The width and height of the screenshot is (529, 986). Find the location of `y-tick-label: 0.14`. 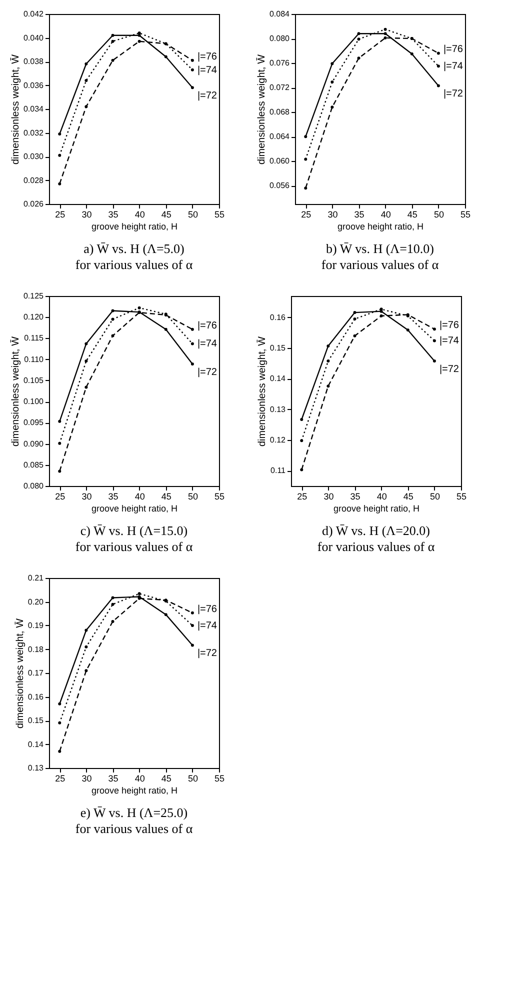

y-tick-label: 0.14 is located at coordinates (278, 379).